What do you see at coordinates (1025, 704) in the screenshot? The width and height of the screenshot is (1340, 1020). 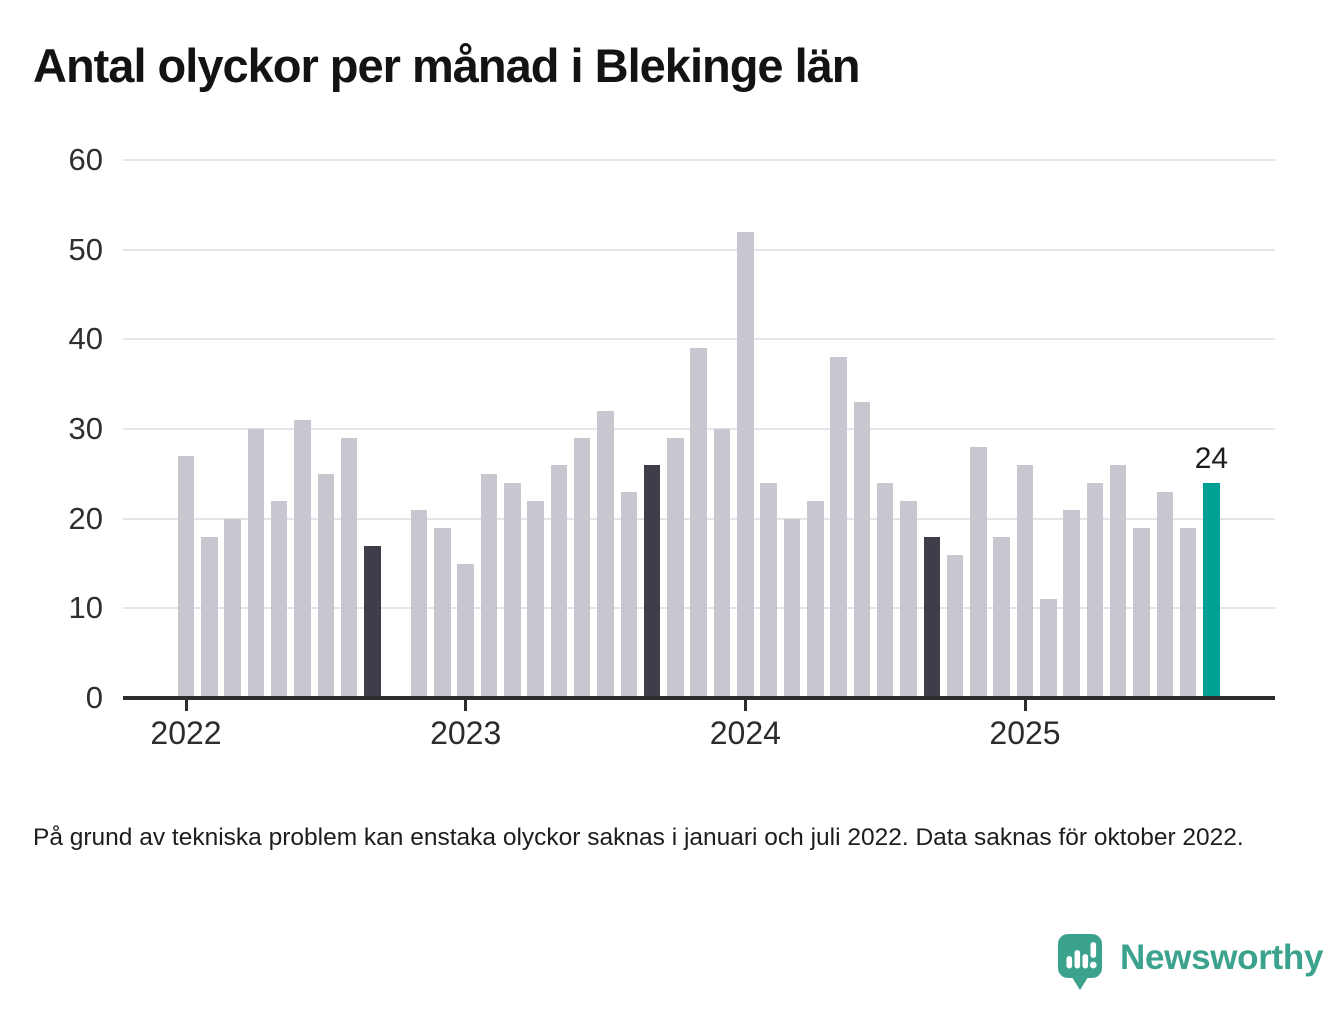 I see `x-axis-tick-2025` at bounding box center [1025, 704].